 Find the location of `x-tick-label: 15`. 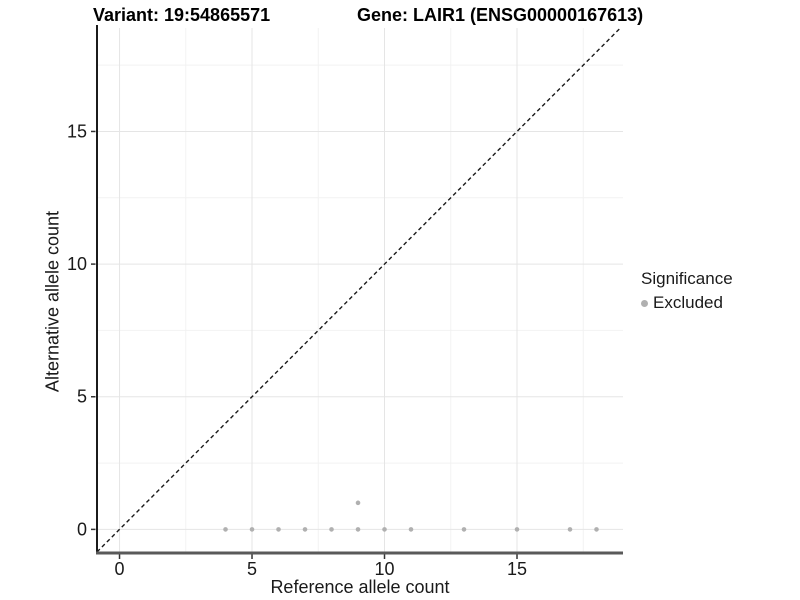

x-tick-label: 15 is located at coordinates (517, 569).